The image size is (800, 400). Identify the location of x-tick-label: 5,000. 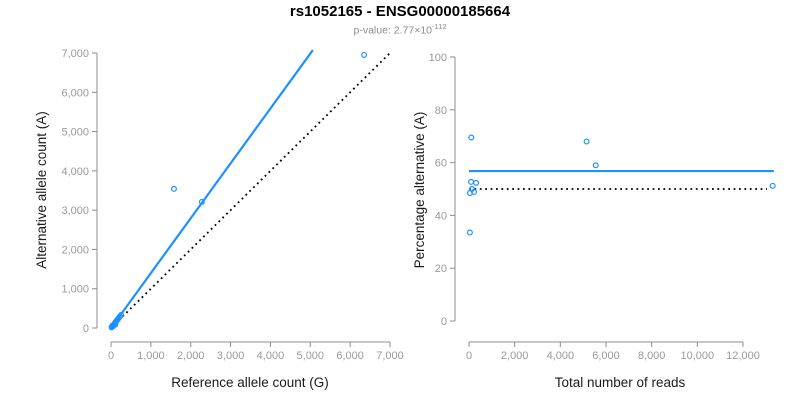
(311, 356).